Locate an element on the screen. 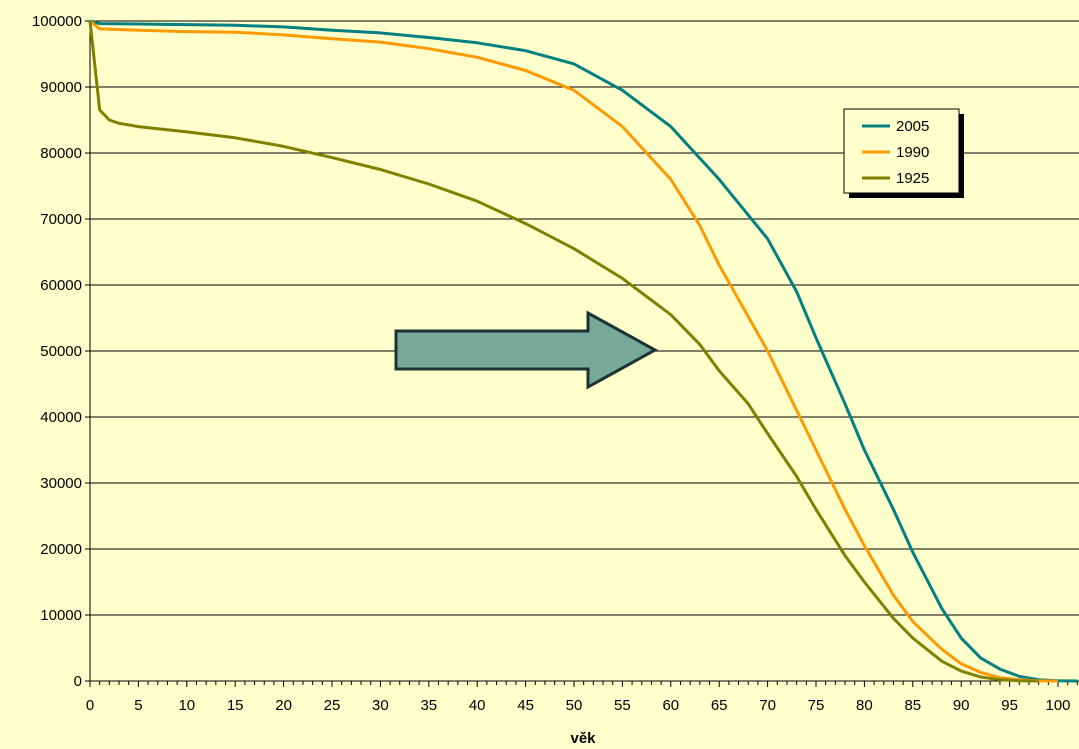  y-tick-label: 10000 is located at coordinates (61, 615).